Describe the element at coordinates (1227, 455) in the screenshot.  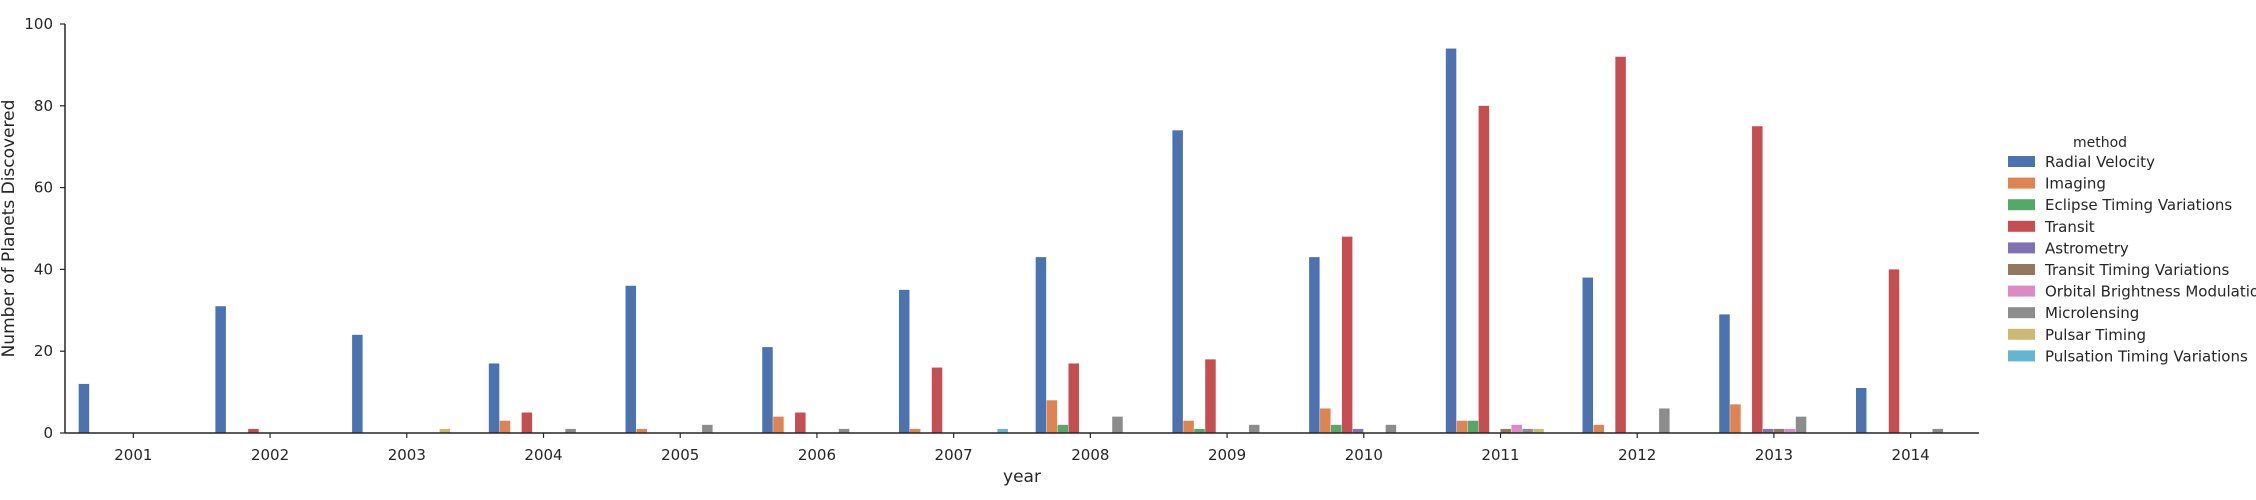
I see `x-tick-label: 2009` at that location.